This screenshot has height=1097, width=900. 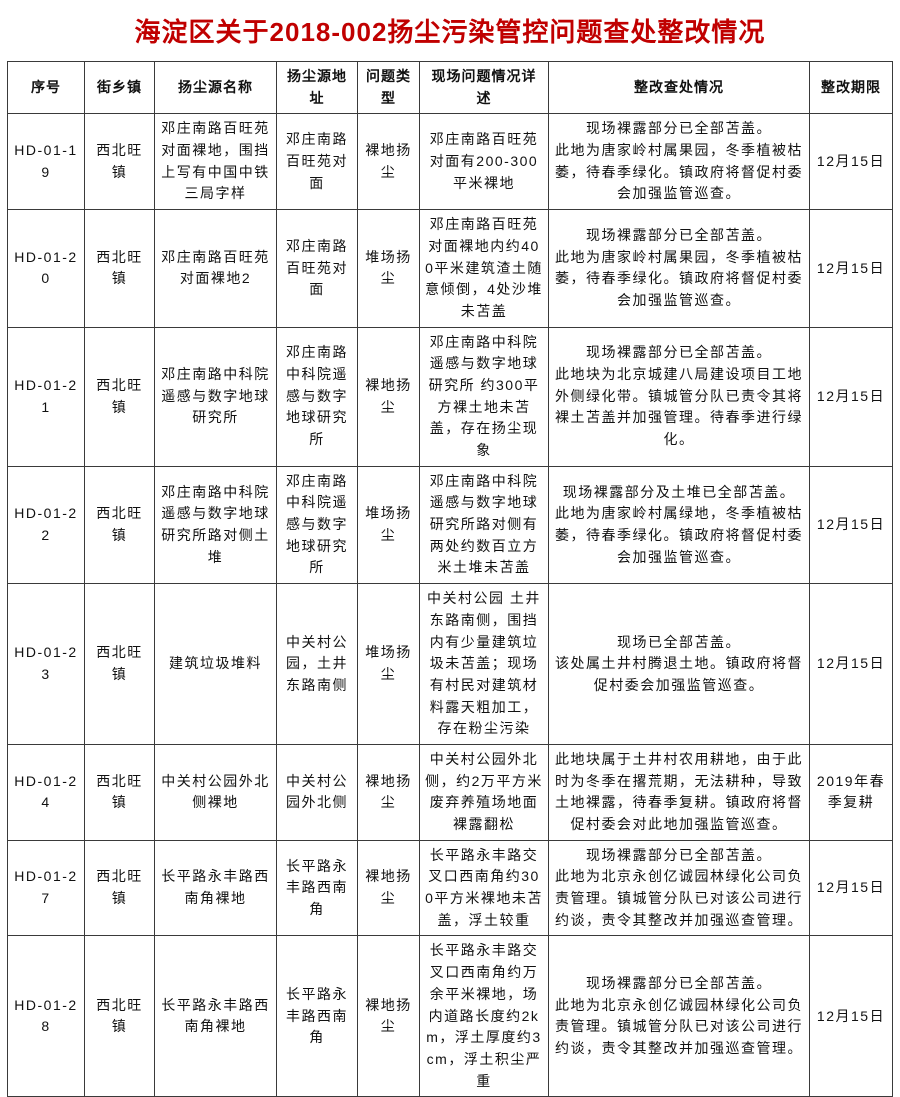 What do you see at coordinates (484, 888) in the screenshot?
I see `cell-problem-detail: 长平路永丰路交叉口西南角约300平方米裸地未苫盖，浮土较重` at bounding box center [484, 888].